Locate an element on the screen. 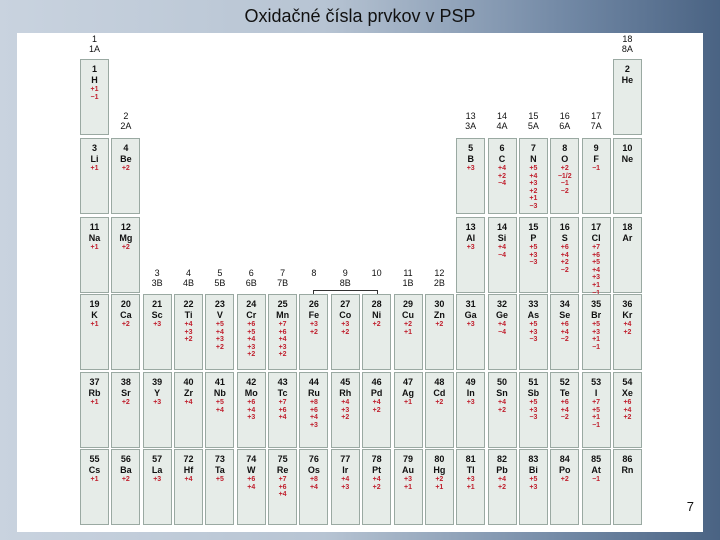 The height and width of the screenshot is (540, 720). atomic-number: 46 is located at coordinates (376, 382).